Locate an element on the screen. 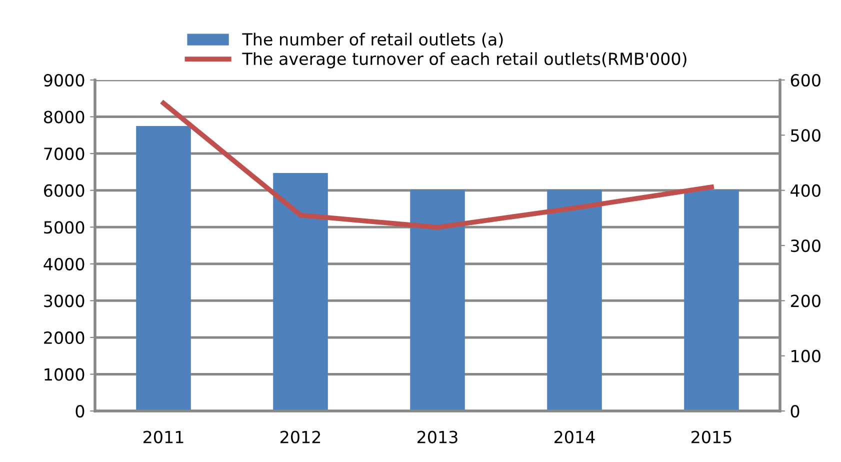 The height and width of the screenshot is (462, 841). x-tick-label: 2013 is located at coordinates (438, 437).